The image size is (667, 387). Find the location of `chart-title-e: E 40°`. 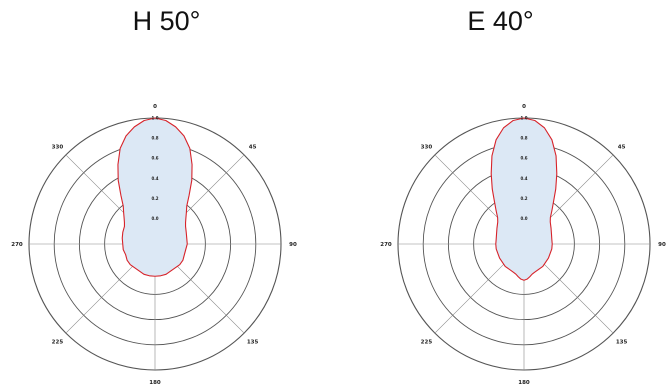

chart-title-e: E 40° is located at coordinates (500, 21).